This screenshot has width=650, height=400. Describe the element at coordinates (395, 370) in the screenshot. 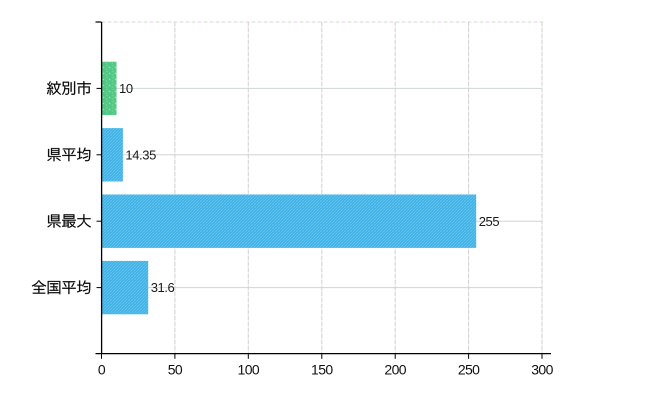

I see `svg-text: 200` at that location.